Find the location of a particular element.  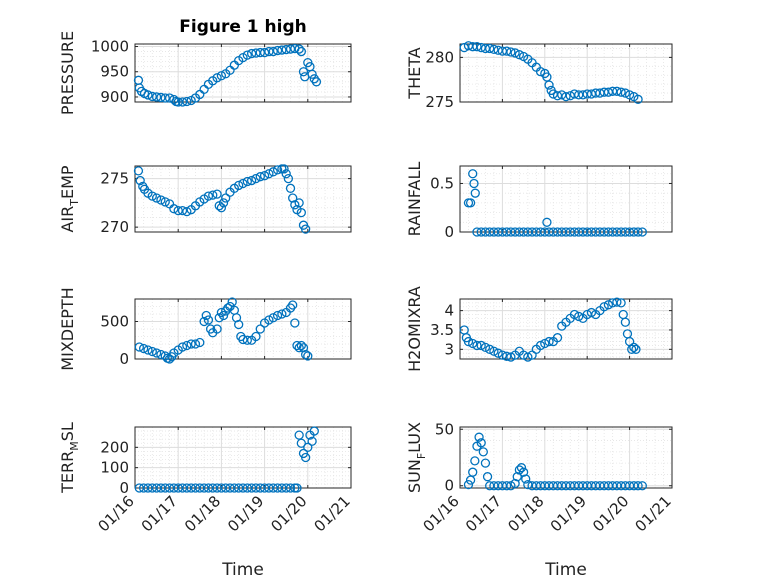

y-tick-label: 3 is located at coordinates (449, 349).